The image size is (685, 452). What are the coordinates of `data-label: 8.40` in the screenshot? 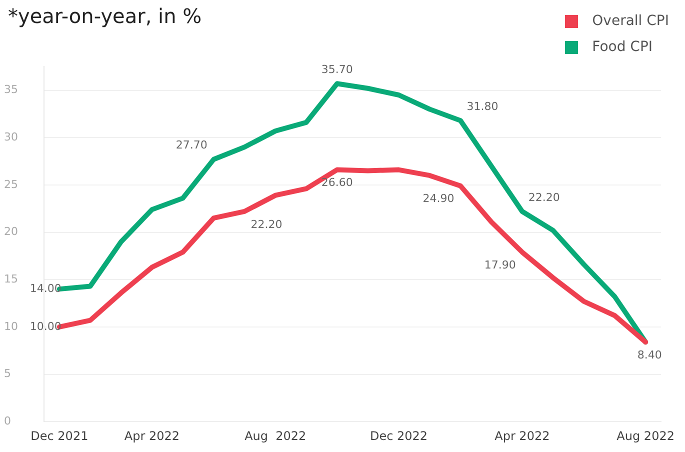 It's located at (649, 355).